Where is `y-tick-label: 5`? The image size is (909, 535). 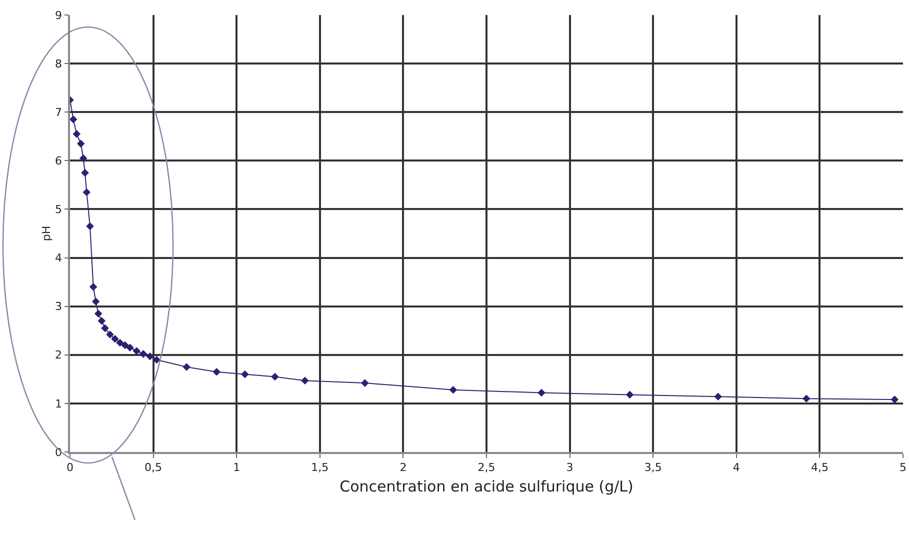 y-tick-label: 5 is located at coordinates (58, 209).